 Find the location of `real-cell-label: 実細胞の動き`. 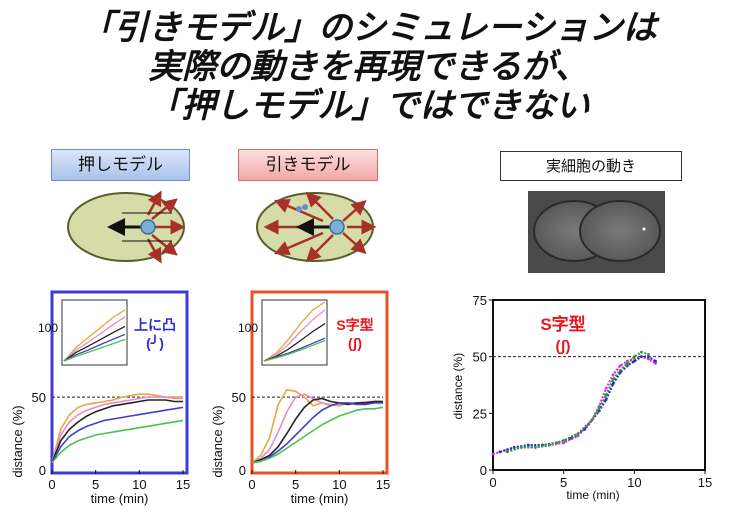

real-cell-label: 実細胞の動き is located at coordinates (591, 166).